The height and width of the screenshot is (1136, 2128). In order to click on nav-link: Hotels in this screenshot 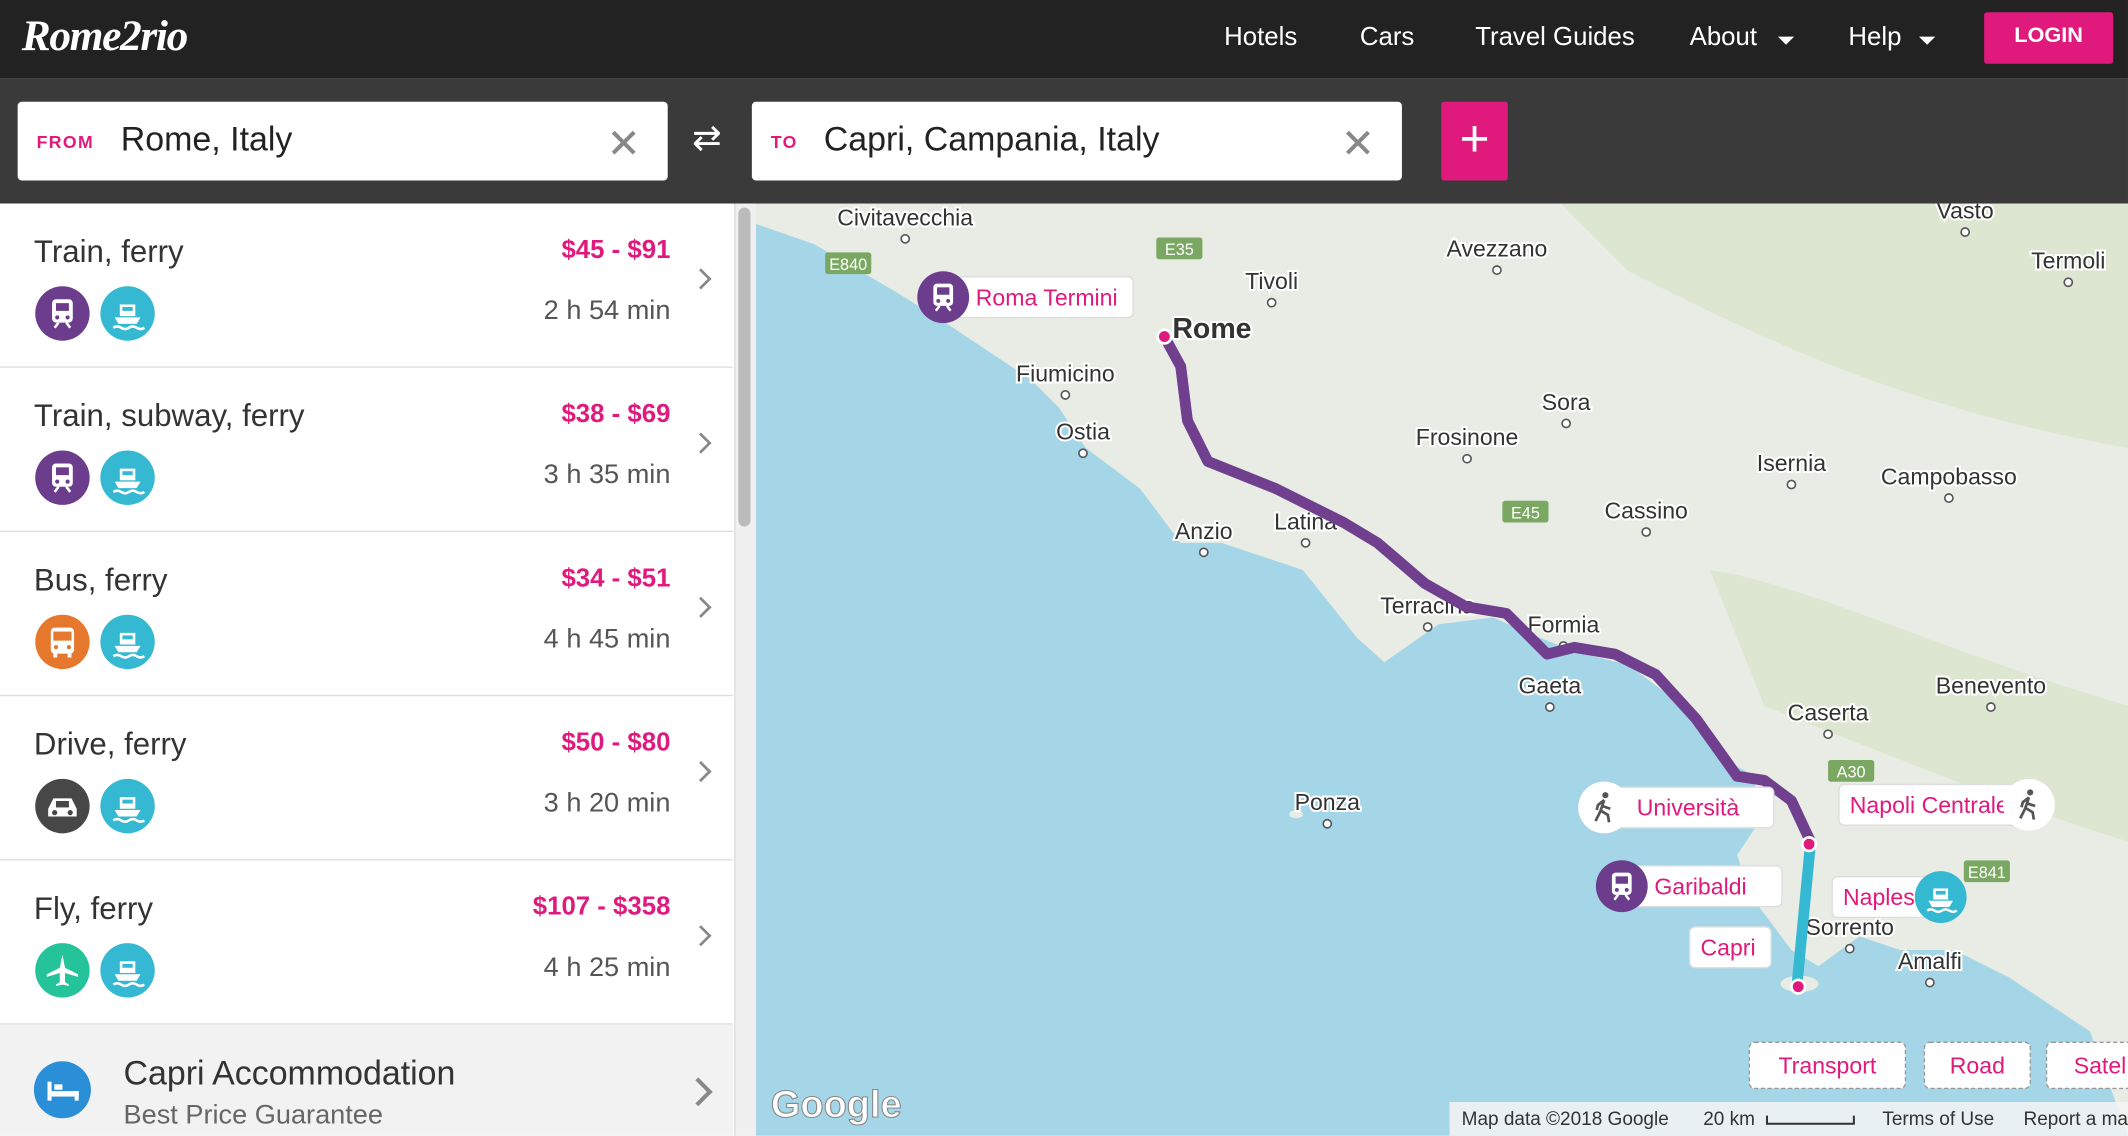, I will do `click(1261, 37)`.